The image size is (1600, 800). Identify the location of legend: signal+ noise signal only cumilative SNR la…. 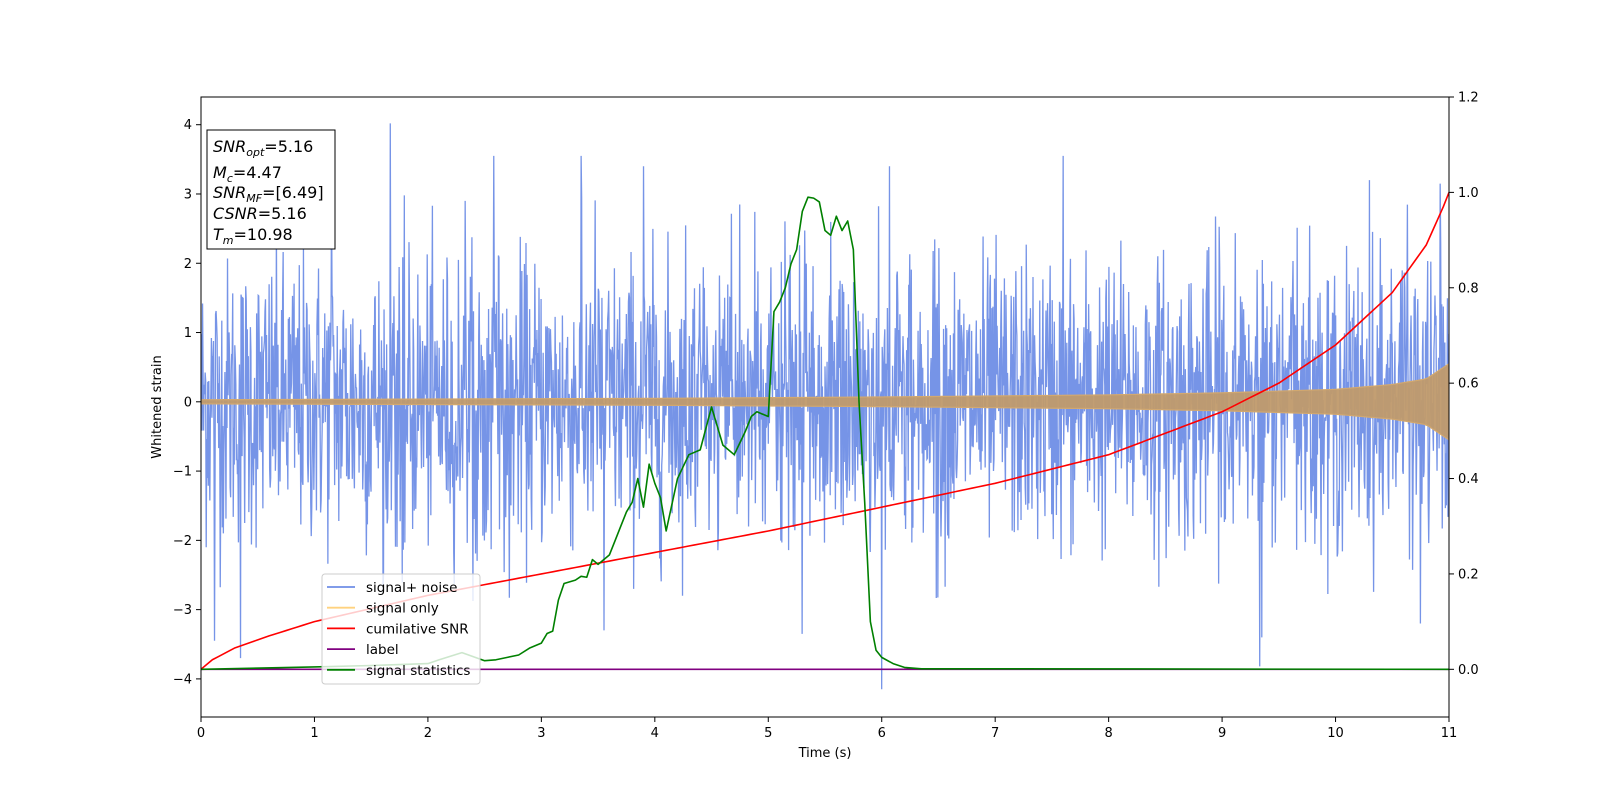
(401, 629).